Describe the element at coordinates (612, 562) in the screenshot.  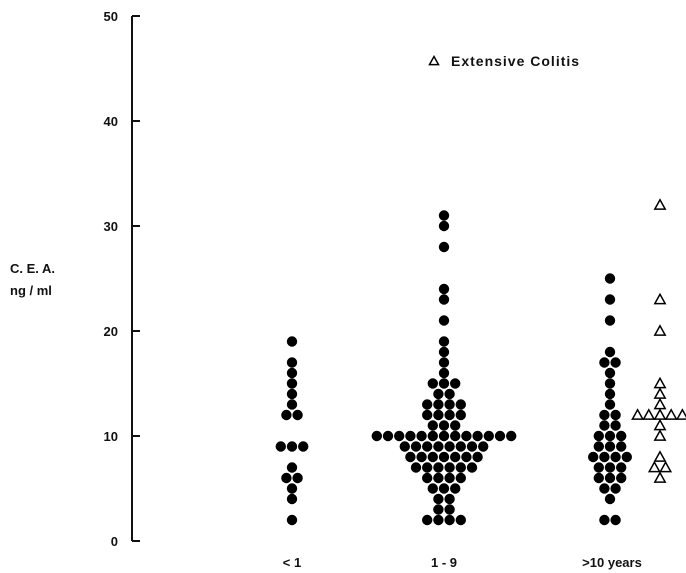
I see `x-tick-label: >10 years` at that location.